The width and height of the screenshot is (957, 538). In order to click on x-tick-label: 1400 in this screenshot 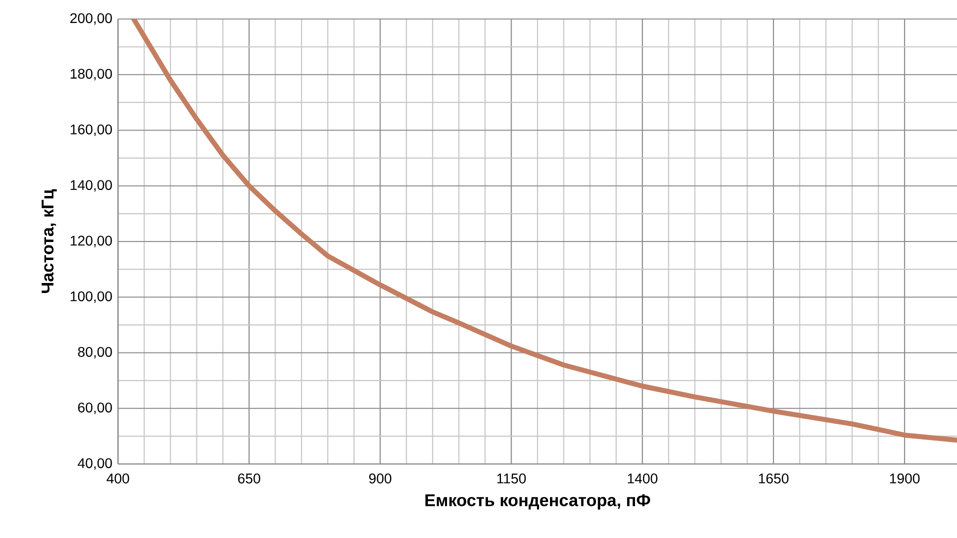, I will do `click(643, 479)`.